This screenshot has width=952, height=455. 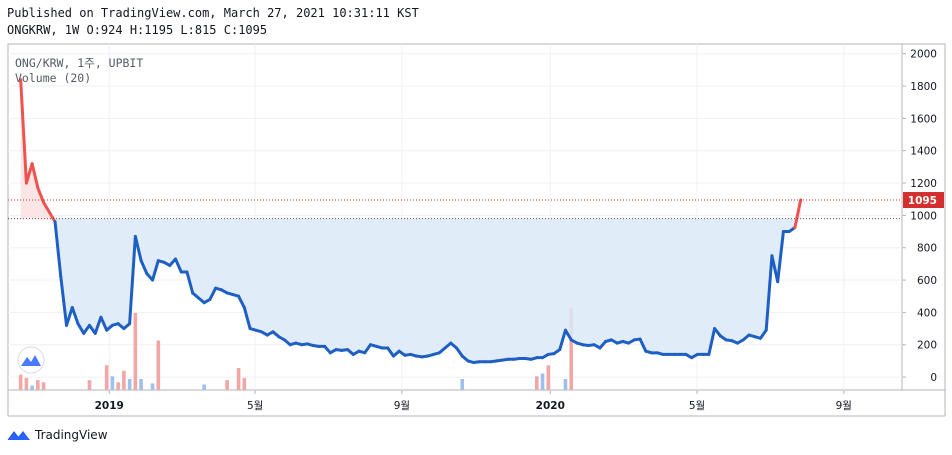 I want to click on legend-volume: Volume (20), so click(x=53, y=78).